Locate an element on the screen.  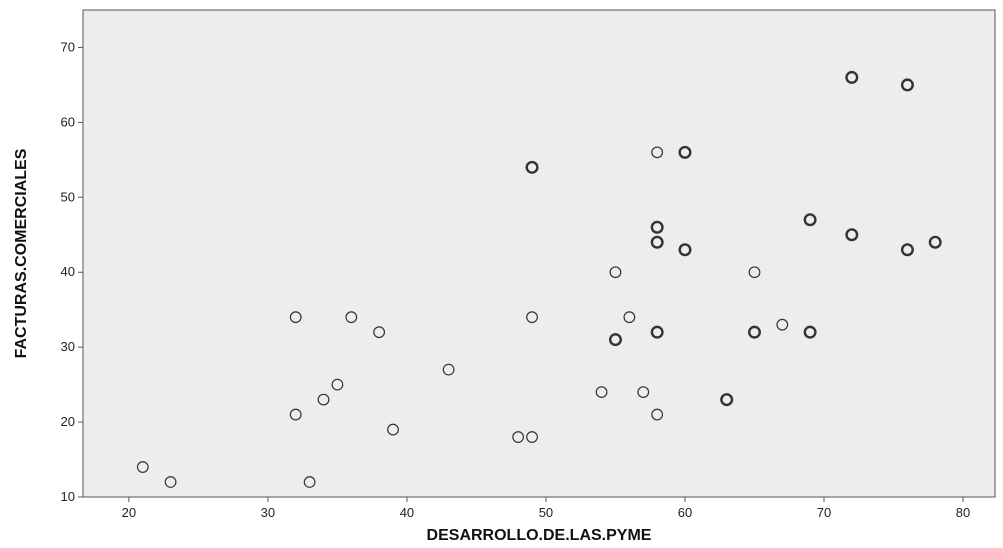
x-axis: 20 30 40 50 60 70 80 is located at coordinates (546, 508).